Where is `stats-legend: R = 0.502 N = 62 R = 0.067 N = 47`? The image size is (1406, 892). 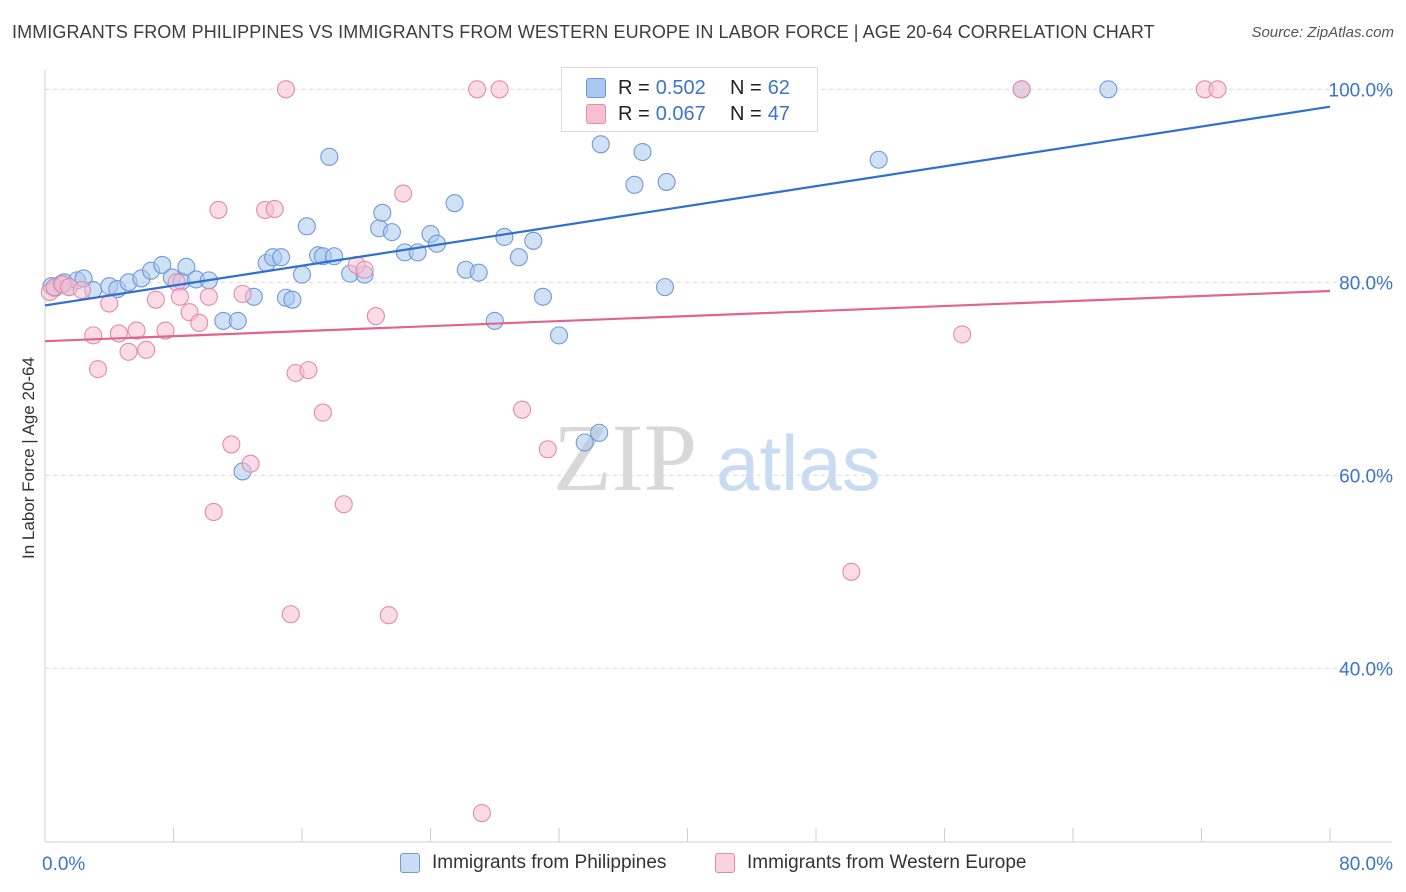
stats-legend: R = 0.502 N = 62 R = 0.067 N = 47 is located at coordinates (689, 99).